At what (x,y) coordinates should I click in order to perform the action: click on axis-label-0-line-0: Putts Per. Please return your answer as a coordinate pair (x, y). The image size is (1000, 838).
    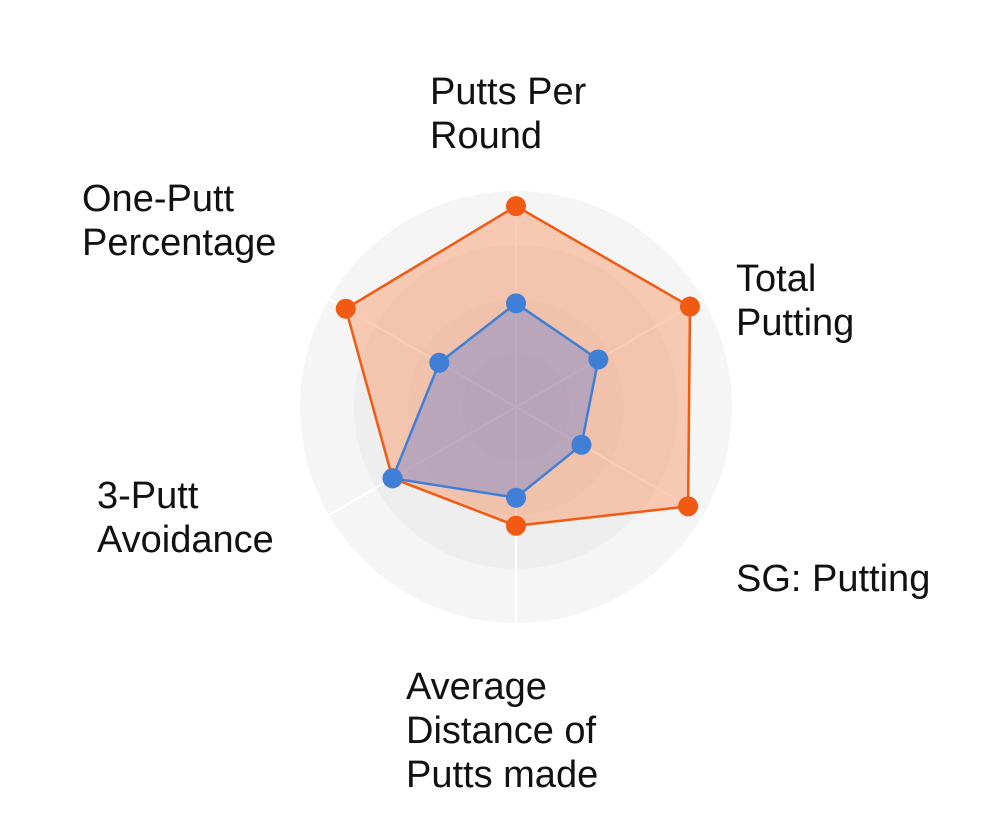
    Looking at the image, I should click on (508, 92).